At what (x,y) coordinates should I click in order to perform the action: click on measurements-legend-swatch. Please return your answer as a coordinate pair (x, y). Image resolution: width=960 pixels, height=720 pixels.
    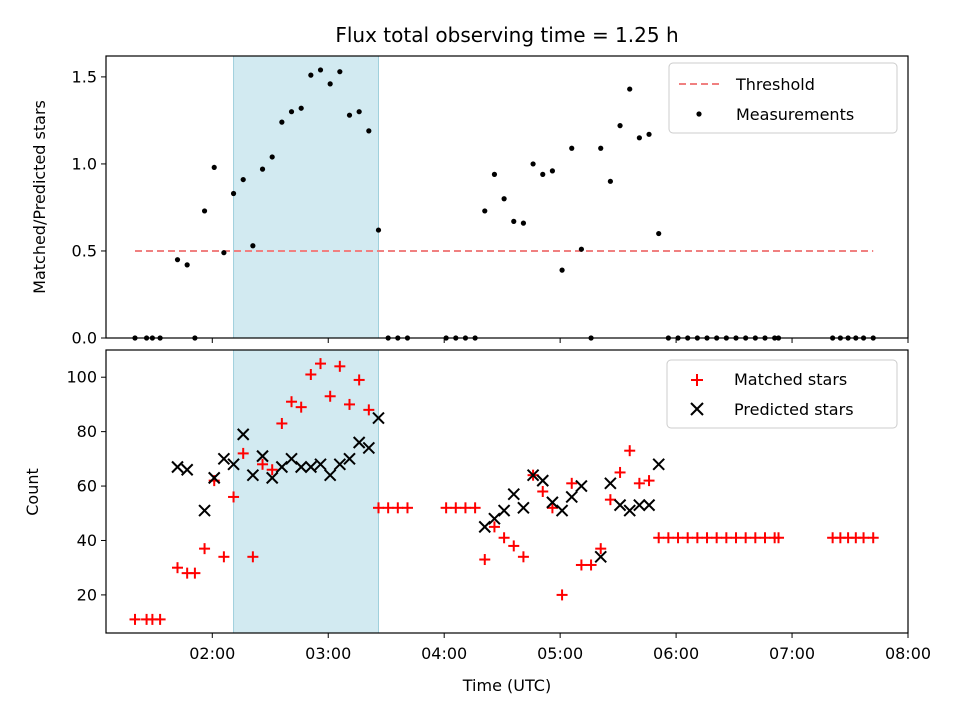
    Looking at the image, I should click on (699, 114).